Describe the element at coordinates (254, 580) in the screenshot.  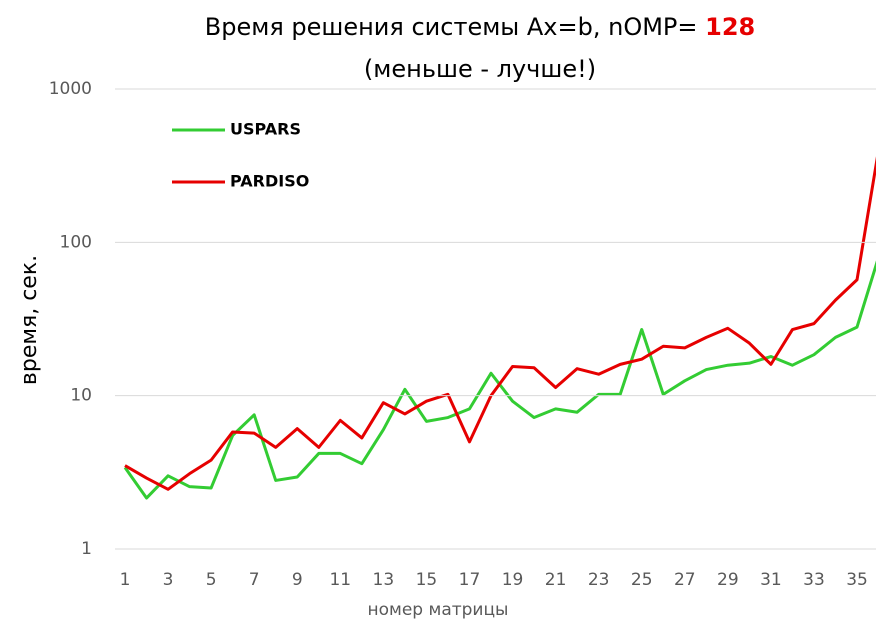
I see `x-tick-label: 7` at that location.